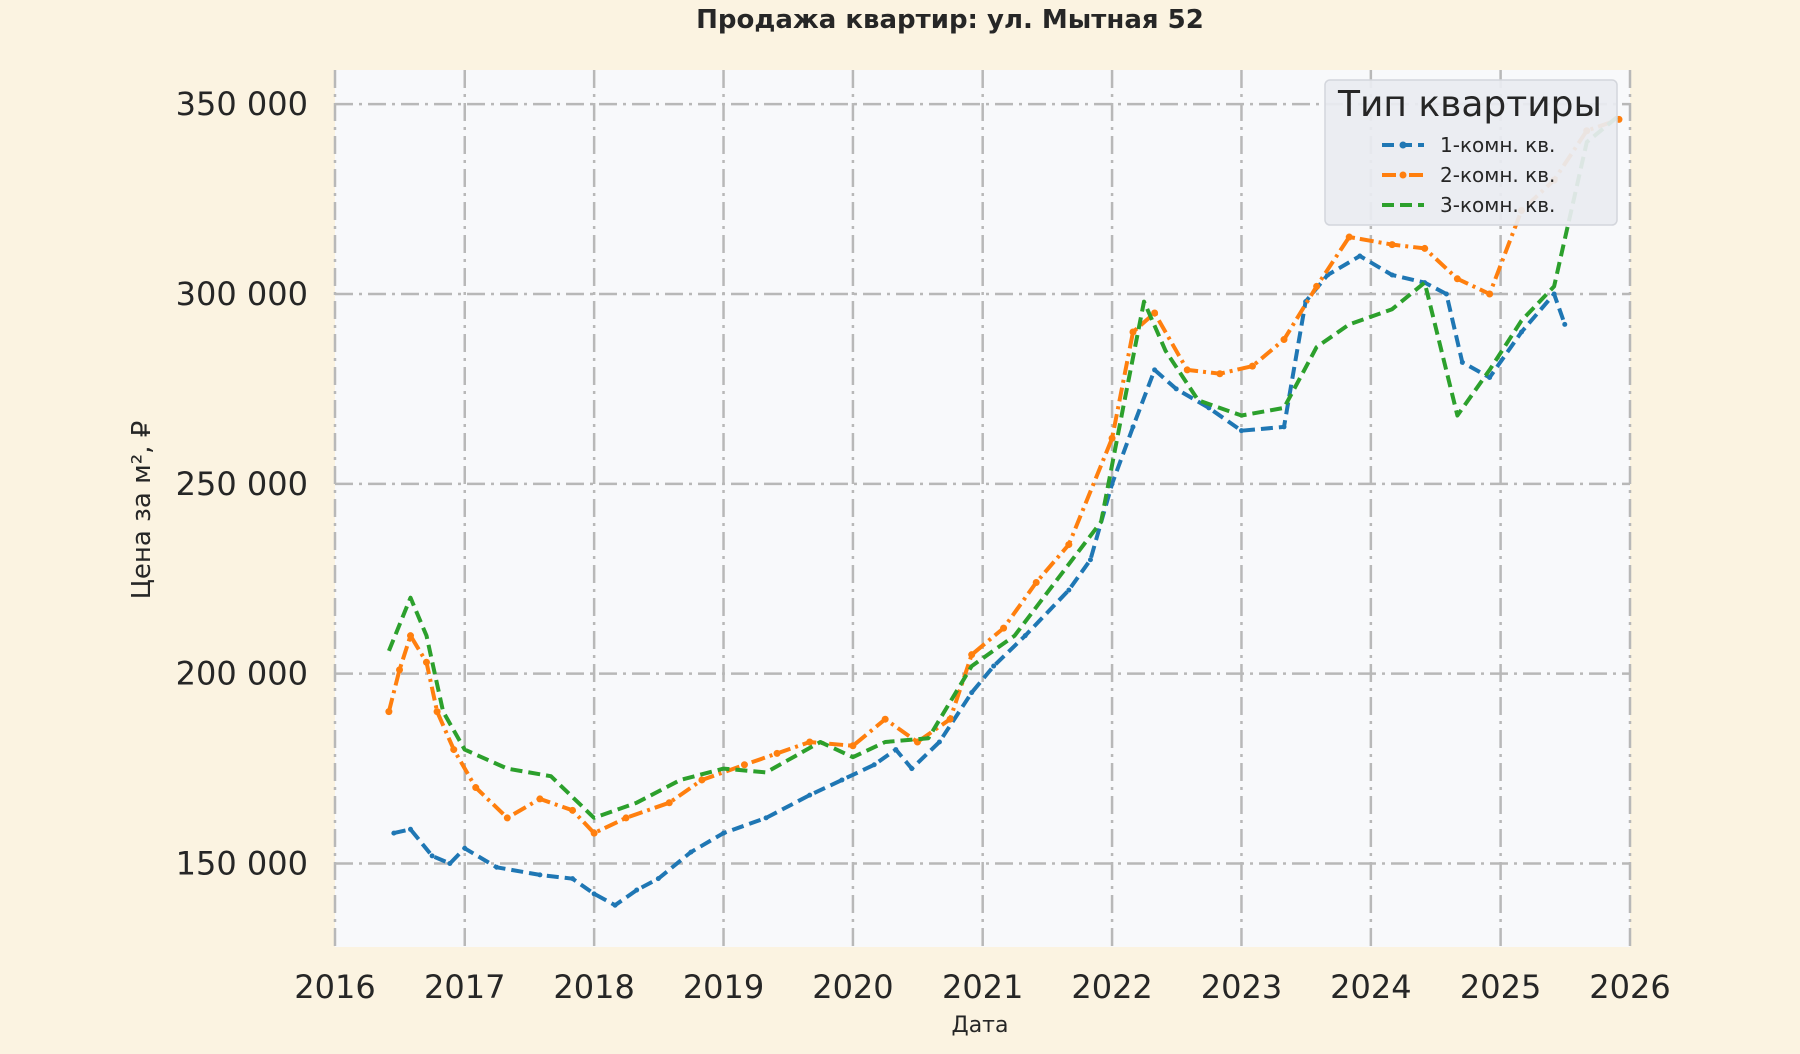 The height and width of the screenshot is (1054, 1800). Describe the element at coordinates (1497, 205) in the screenshot. I see `legend-label: 3-комн. кв.` at that location.